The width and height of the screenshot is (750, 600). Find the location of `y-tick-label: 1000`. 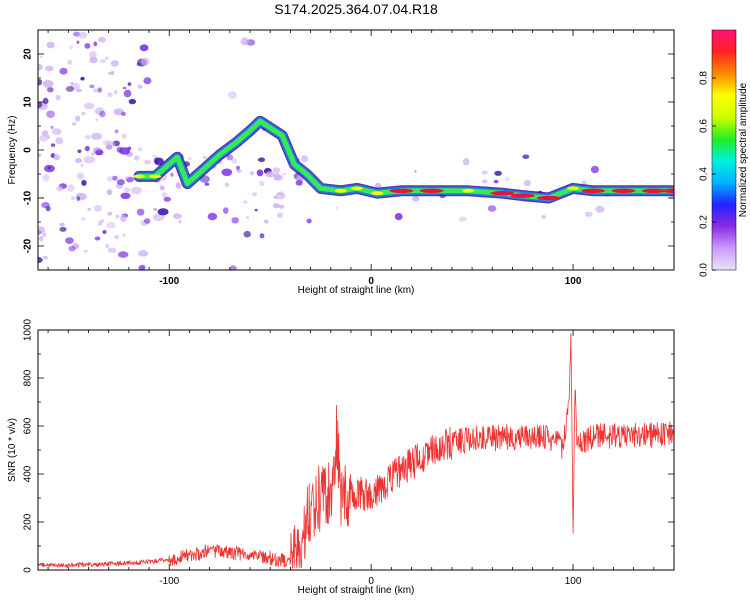

y-tick-label: 1000 is located at coordinates (28, 329).